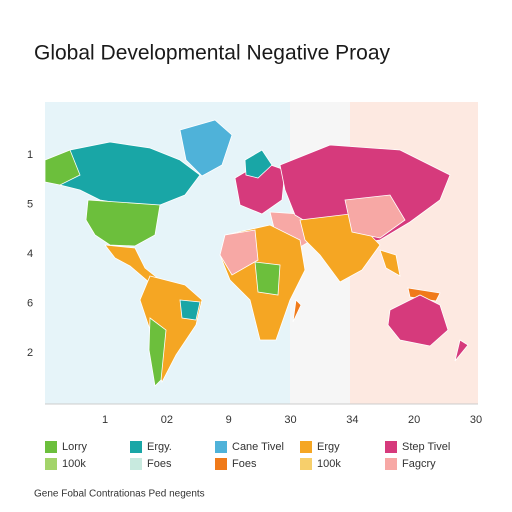 This screenshot has width=512, height=512. Describe the element at coordinates (122, 173) in the screenshot. I see `canada` at that location.